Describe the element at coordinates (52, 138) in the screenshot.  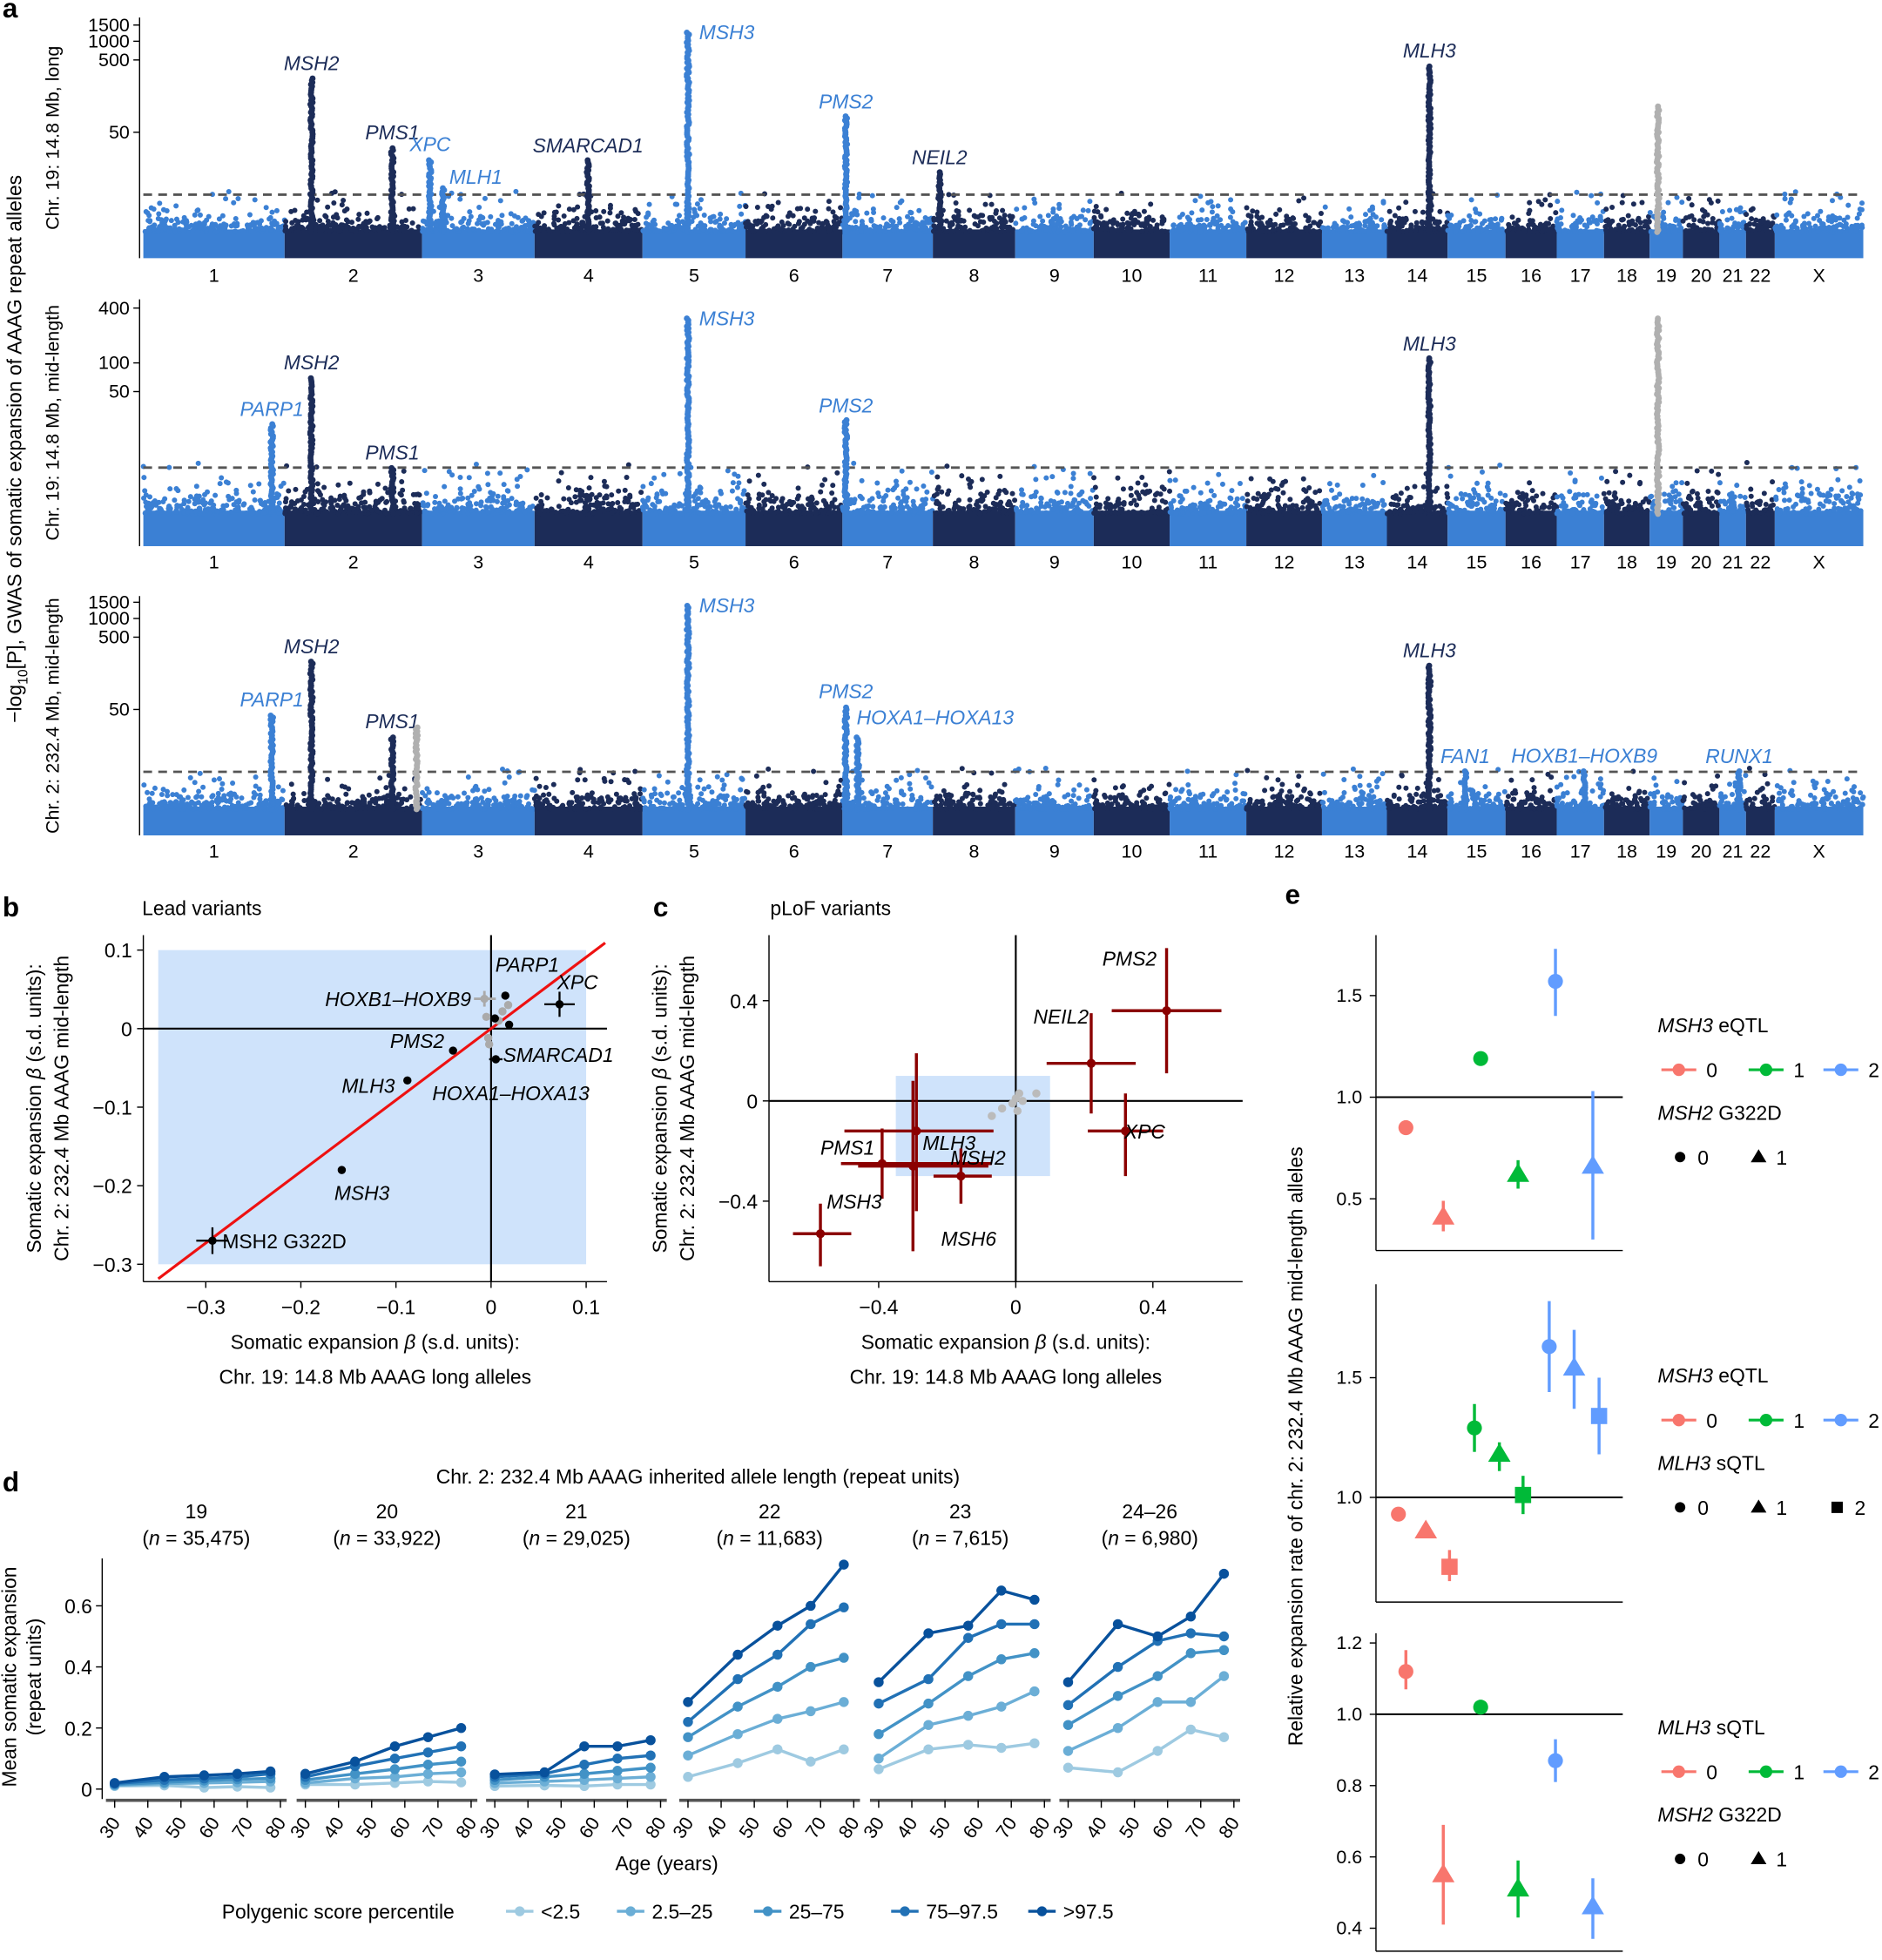
I see `manhattan-ylabel: Chr. 19: 14.8 Mb, long` at that location.